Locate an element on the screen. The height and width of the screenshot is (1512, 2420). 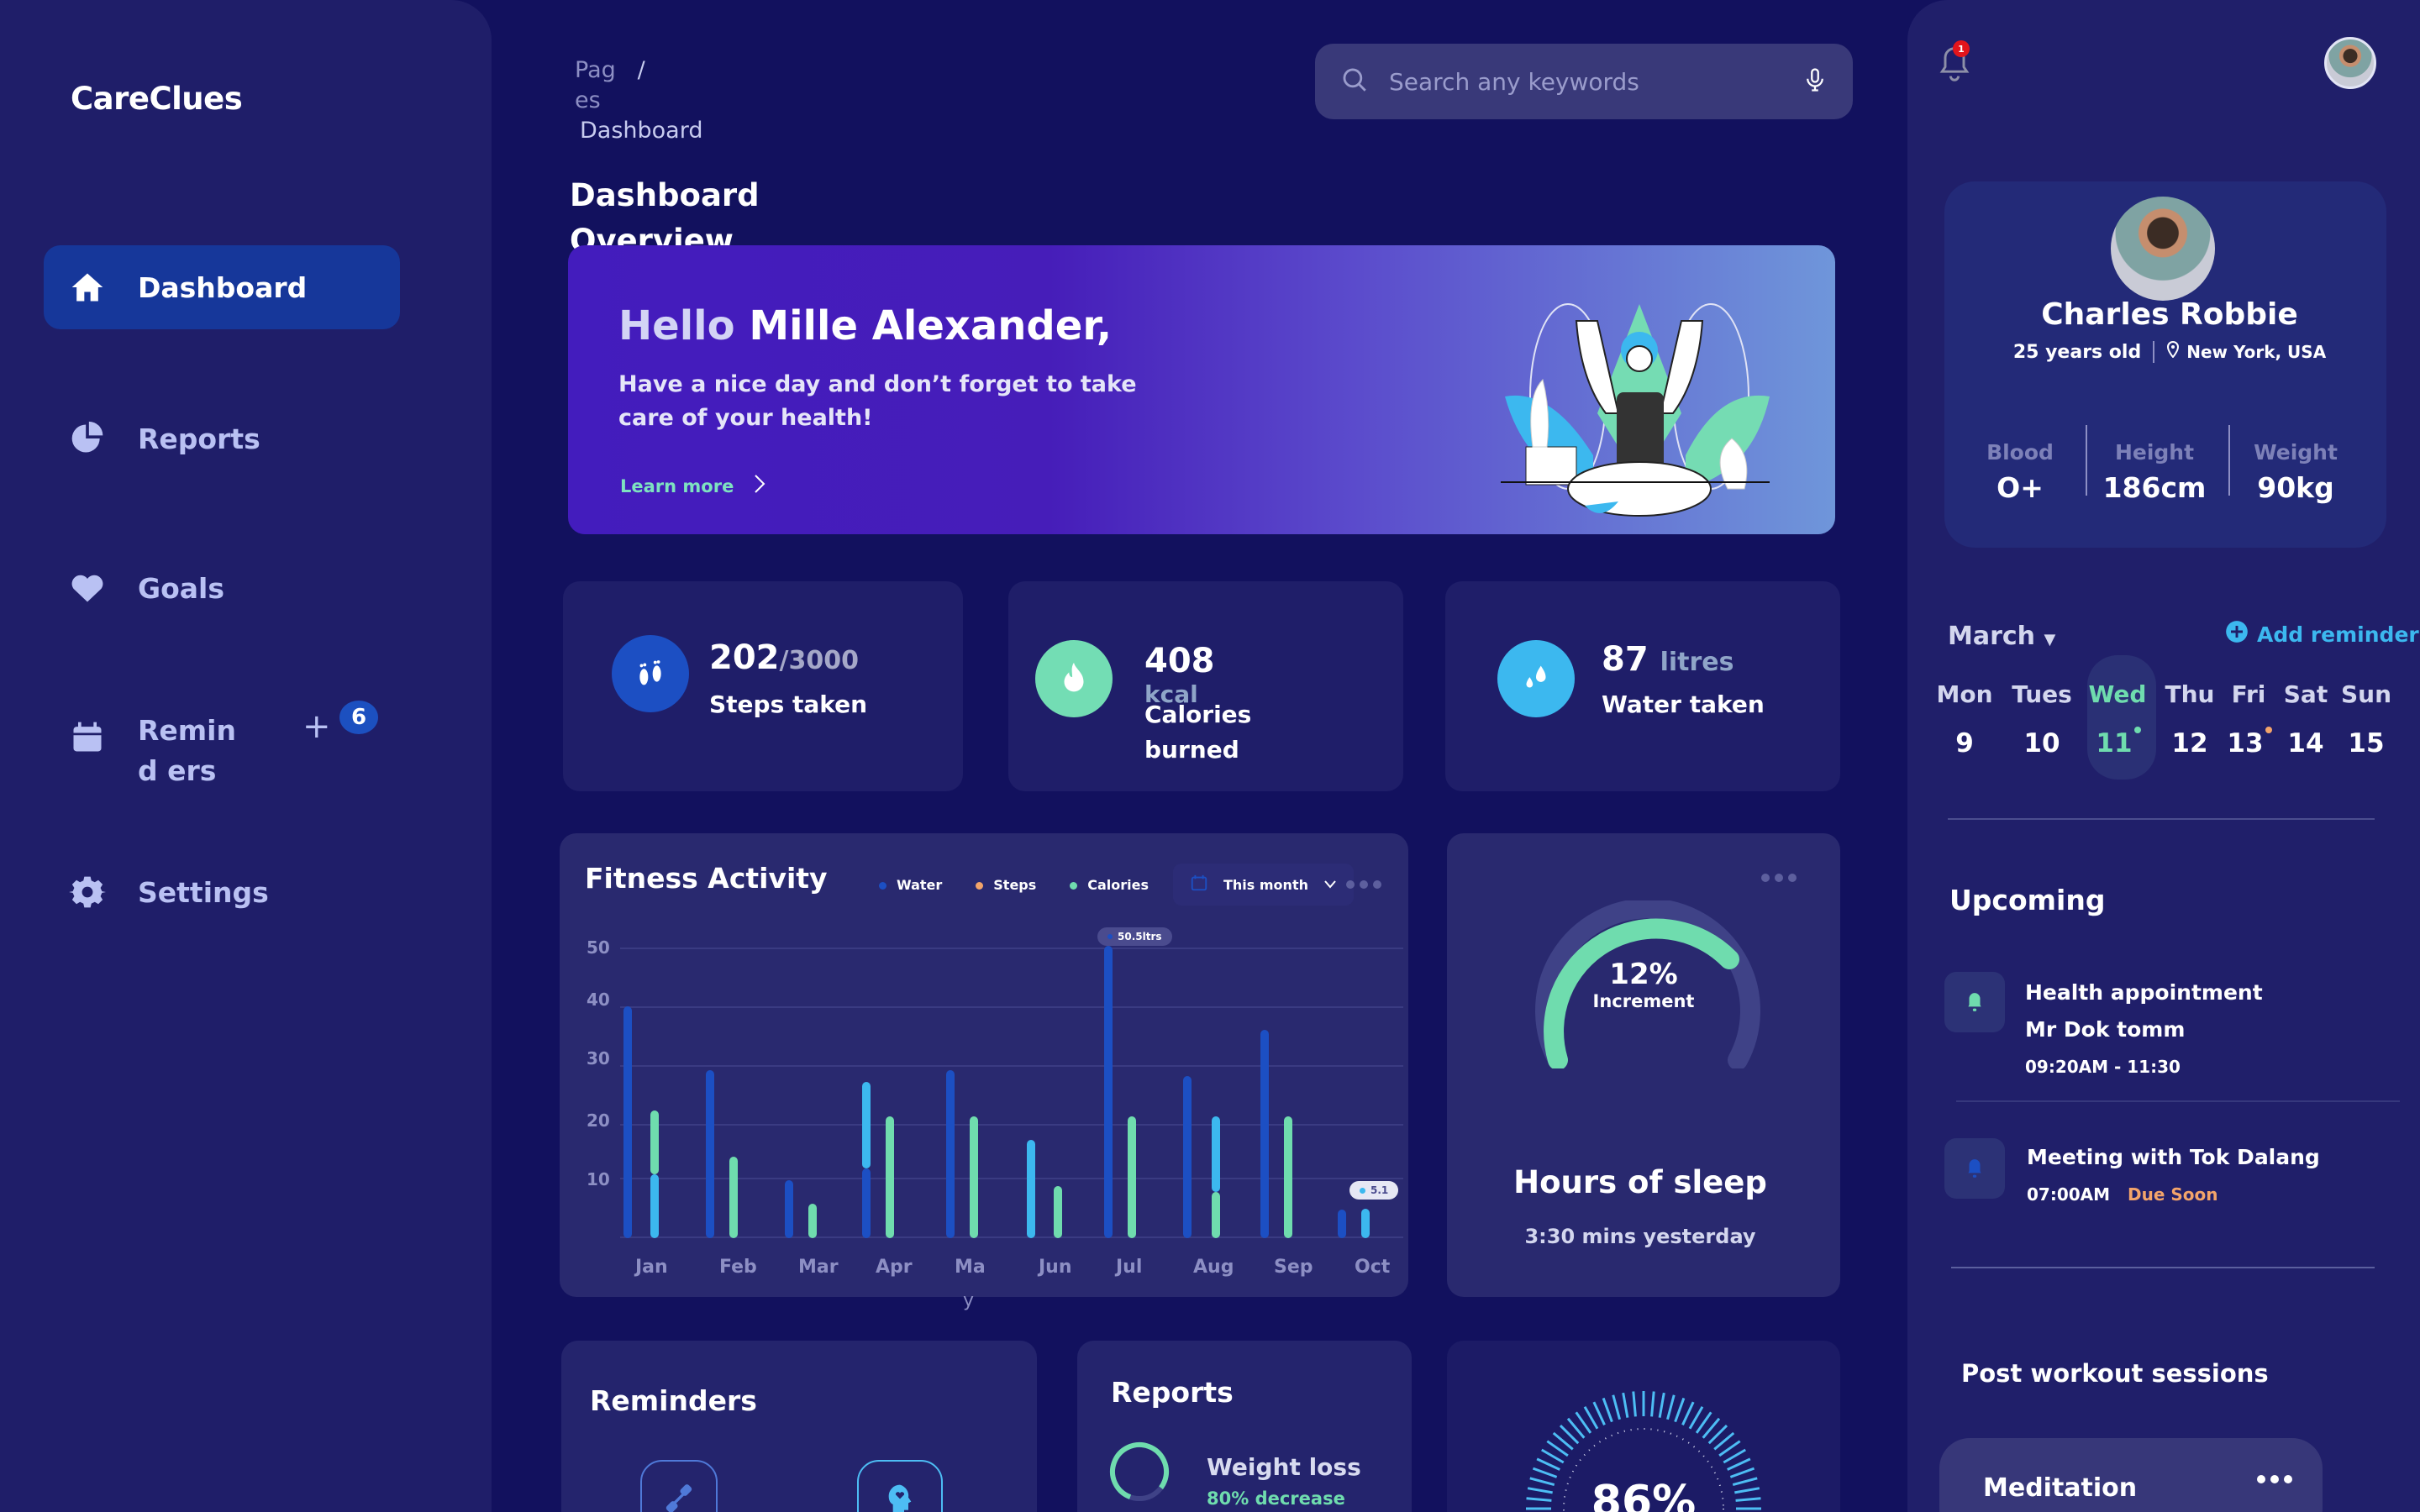
x-tick: Aug is located at coordinates (1213, 1267).